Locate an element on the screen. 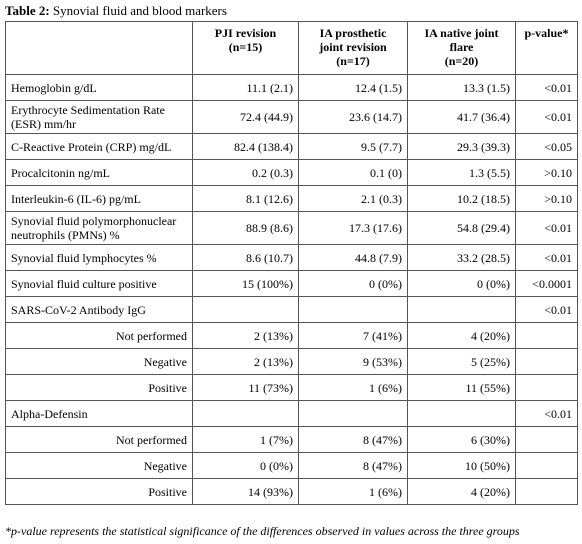  header-line: p-value* is located at coordinates (546, 33).